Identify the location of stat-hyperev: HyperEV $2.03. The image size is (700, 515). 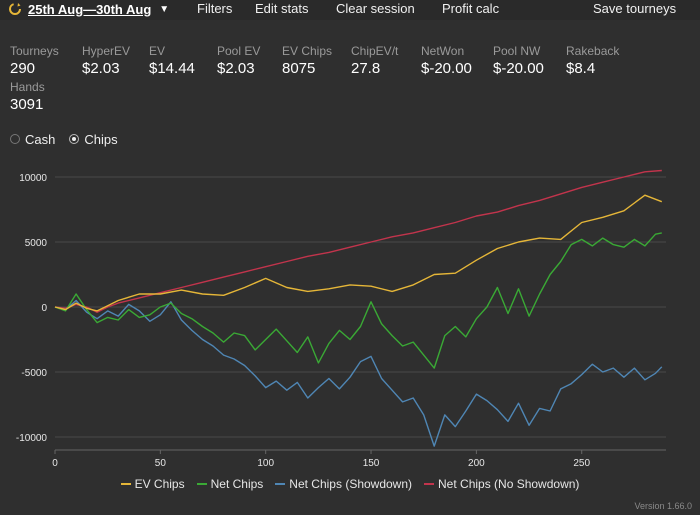
(122, 61).